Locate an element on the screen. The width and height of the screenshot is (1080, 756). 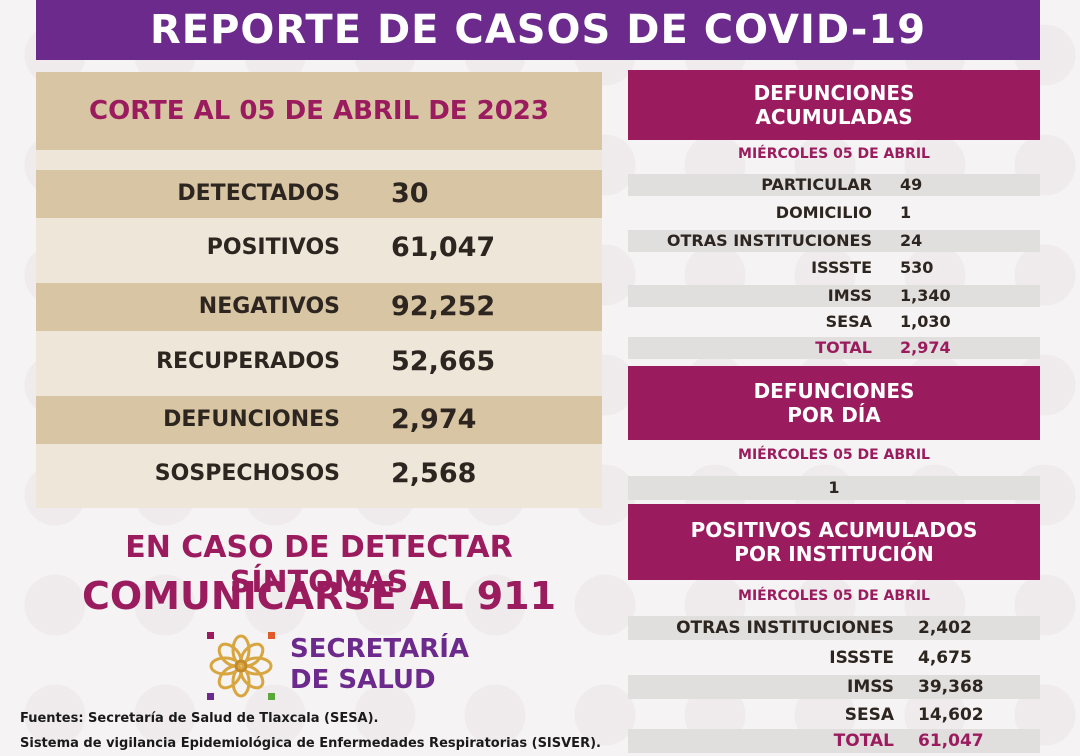
positivos-total-row: TOTAL 61,047 is located at coordinates (834, 741).